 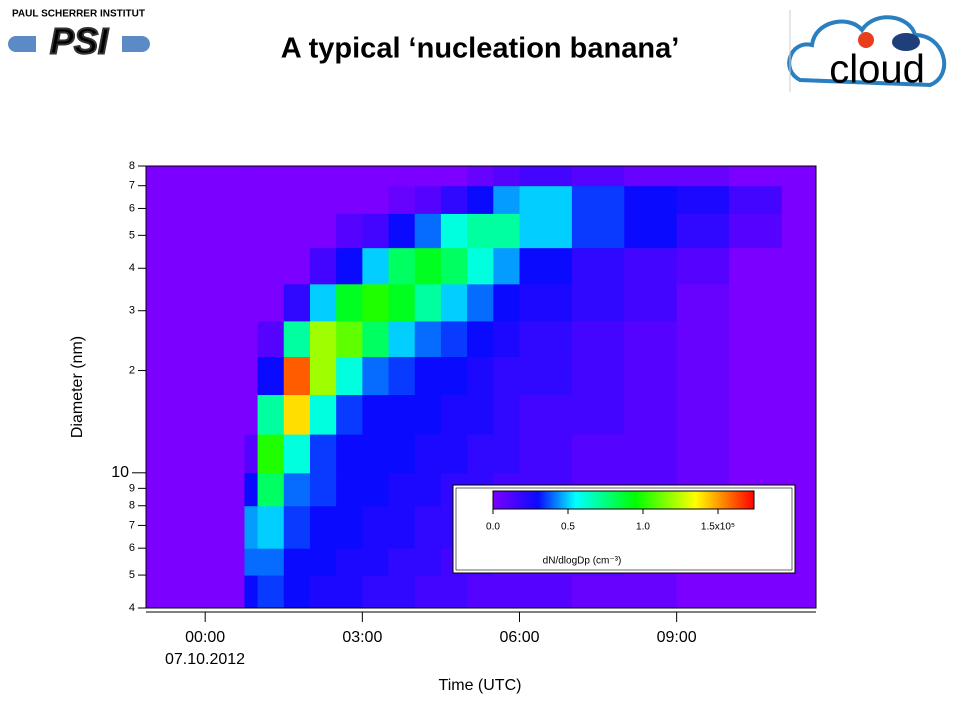 What do you see at coordinates (582, 561) in the screenshot?
I see `colorbar-label: dN/dlogDp (cm⁻³)` at bounding box center [582, 561].